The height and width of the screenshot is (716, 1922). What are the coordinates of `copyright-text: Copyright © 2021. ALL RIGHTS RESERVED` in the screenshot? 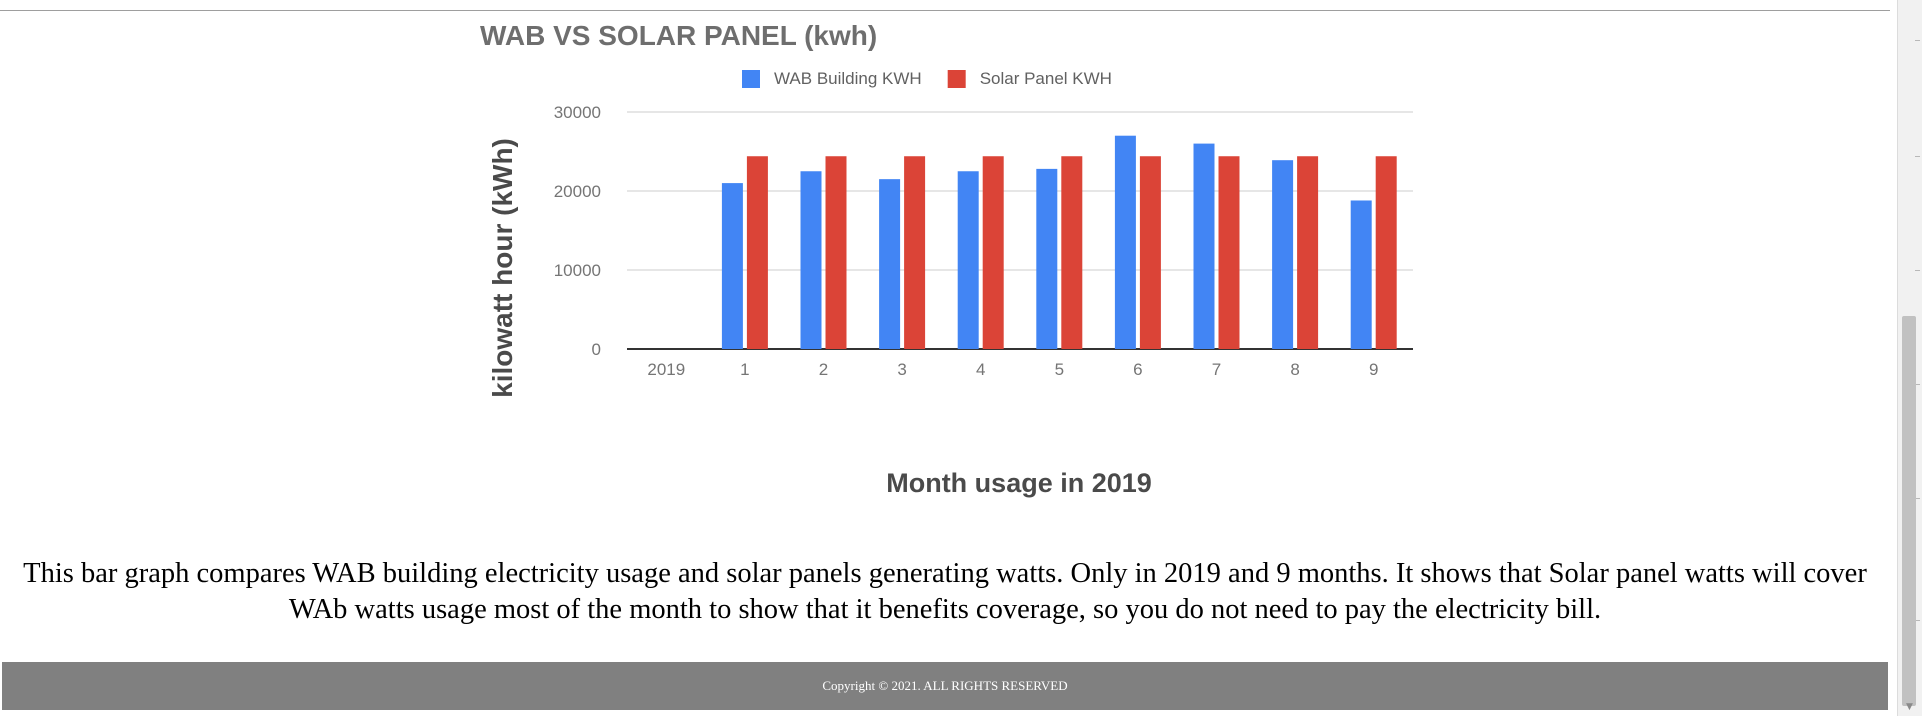 It's located at (945, 685).